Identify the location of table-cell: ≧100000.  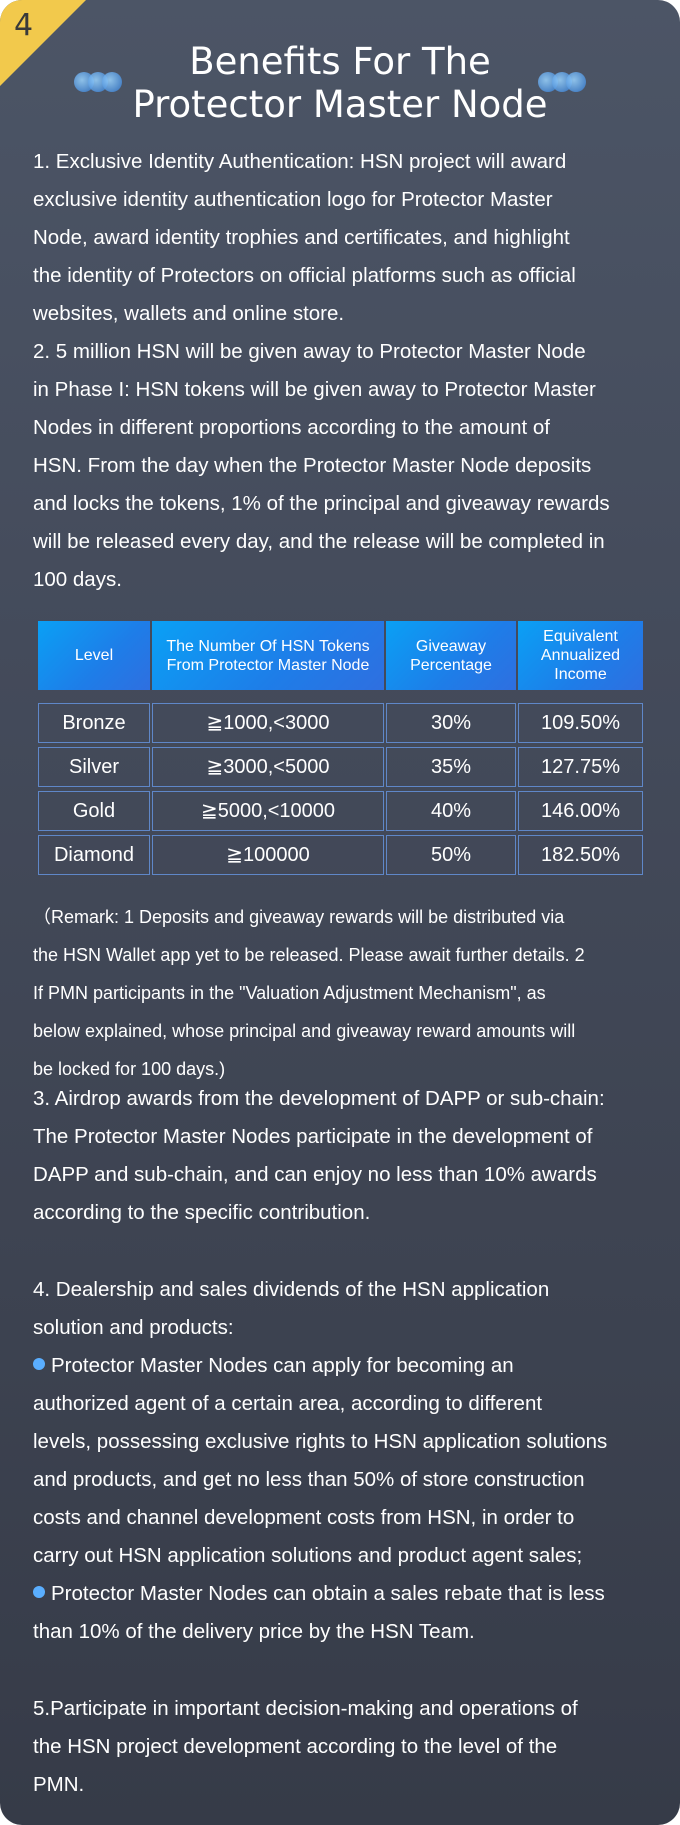
(268, 855).